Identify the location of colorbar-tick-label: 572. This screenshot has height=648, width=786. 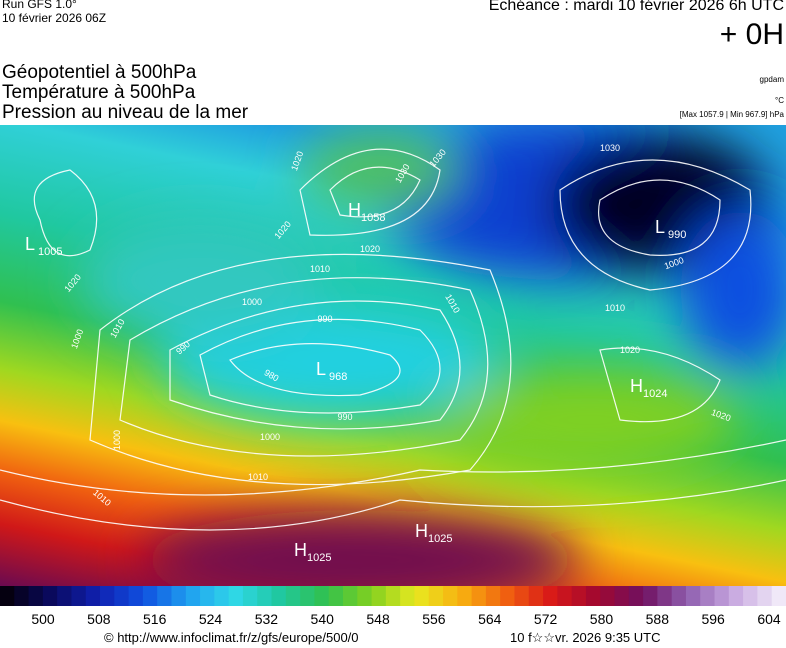
(546, 619).